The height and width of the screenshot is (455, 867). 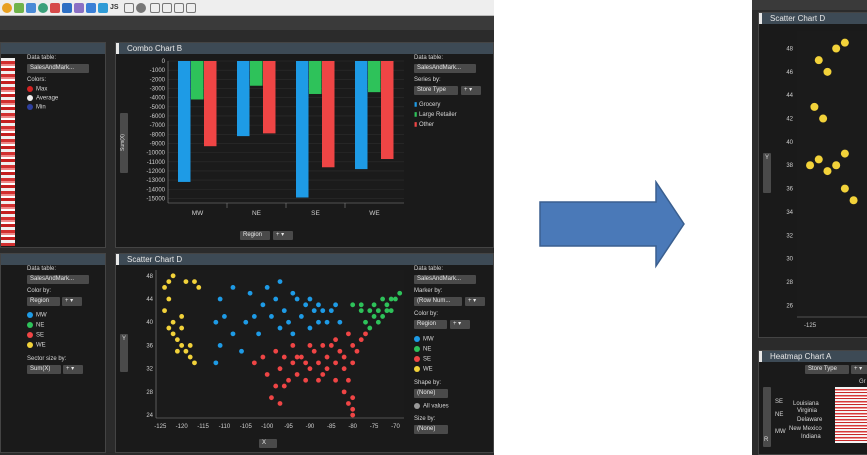 I want to click on legend-item-we: WE, so click(x=36, y=345).